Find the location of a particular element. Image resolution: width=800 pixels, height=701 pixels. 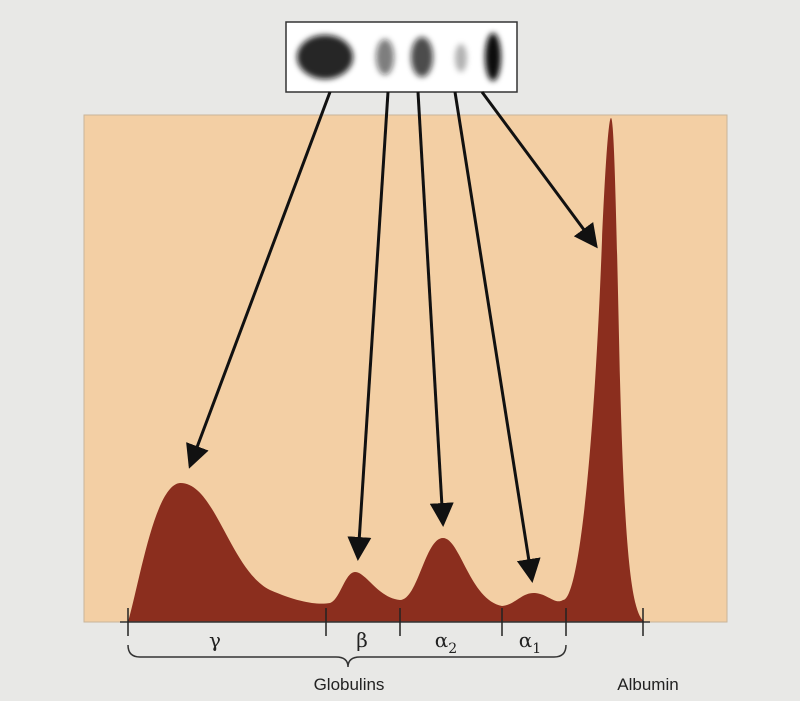

band-subscript: 1 is located at coordinates (536, 649).